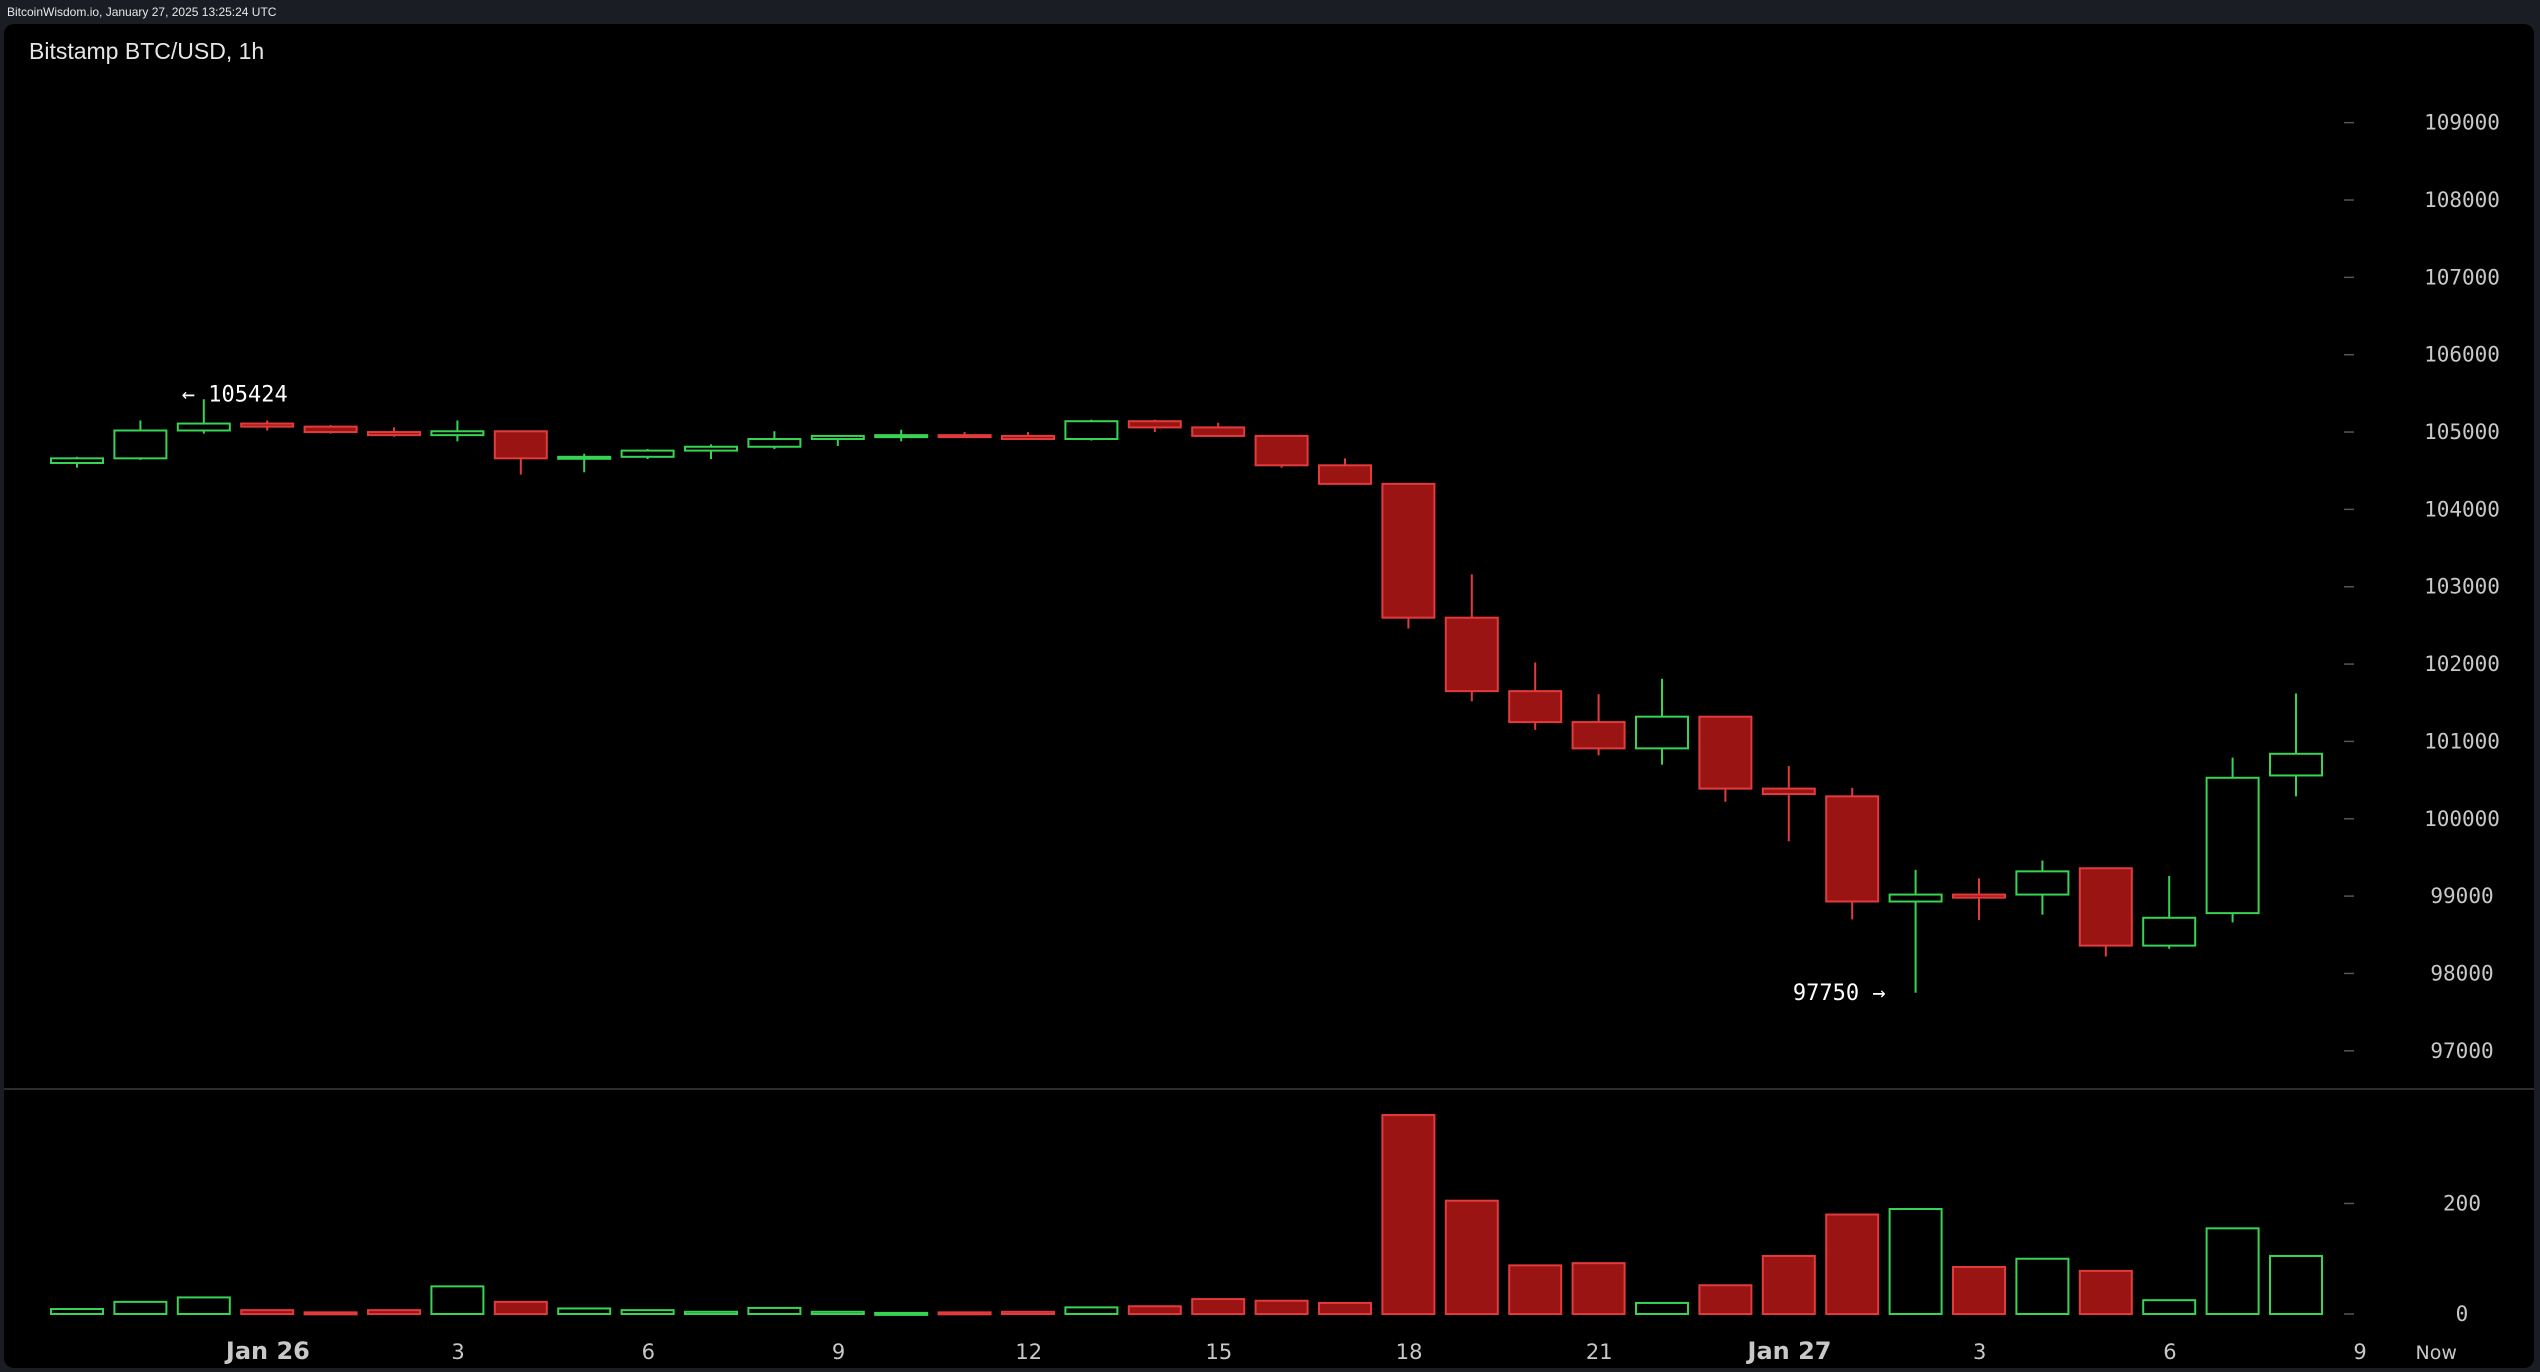 Image resolution: width=2540 pixels, height=1372 pixels. What do you see at coordinates (2461, 973) in the screenshot?
I see `price-tick-label: 98000` at bounding box center [2461, 973].